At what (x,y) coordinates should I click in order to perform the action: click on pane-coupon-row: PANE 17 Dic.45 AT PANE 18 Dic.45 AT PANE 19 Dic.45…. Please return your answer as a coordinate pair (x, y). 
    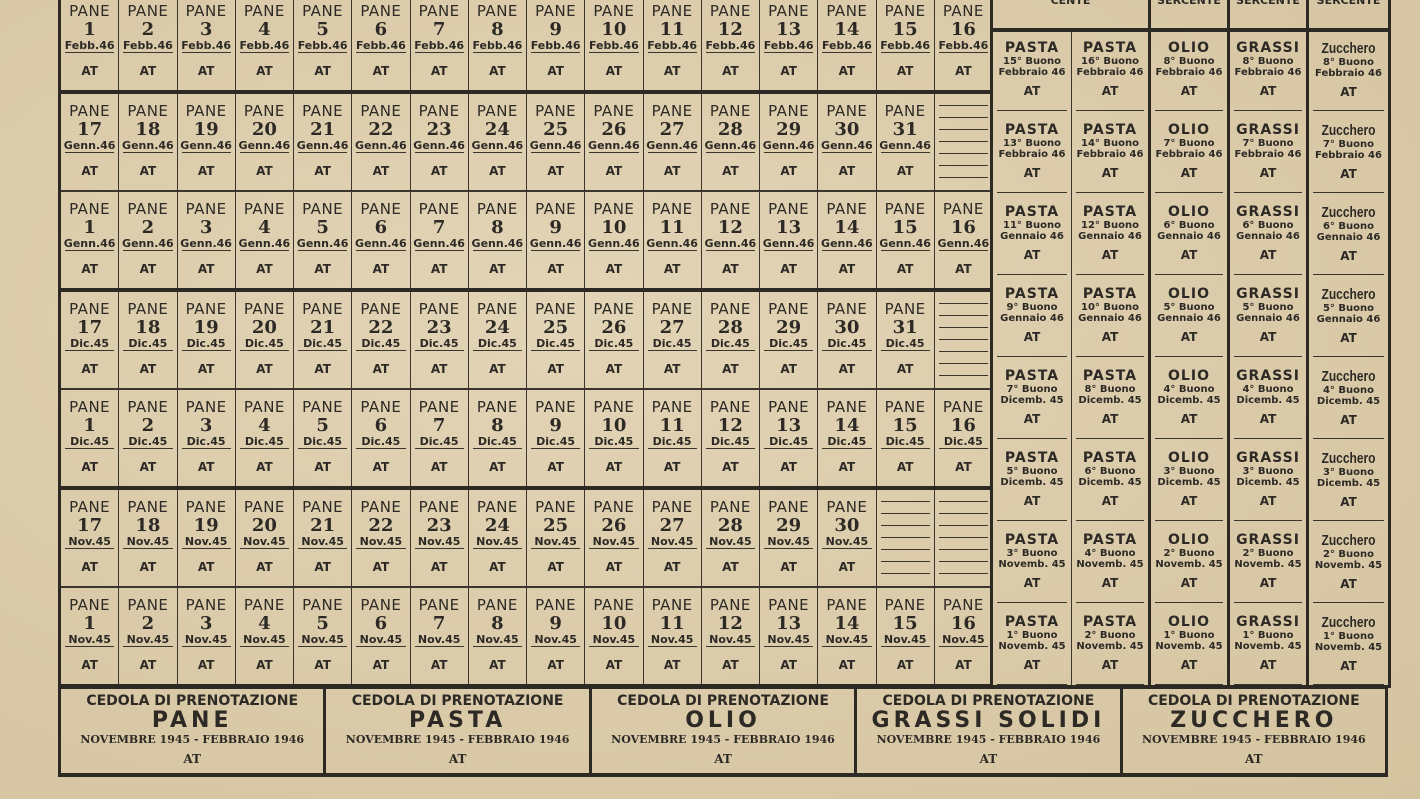
    Looking at the image, I should click on (527, 341).